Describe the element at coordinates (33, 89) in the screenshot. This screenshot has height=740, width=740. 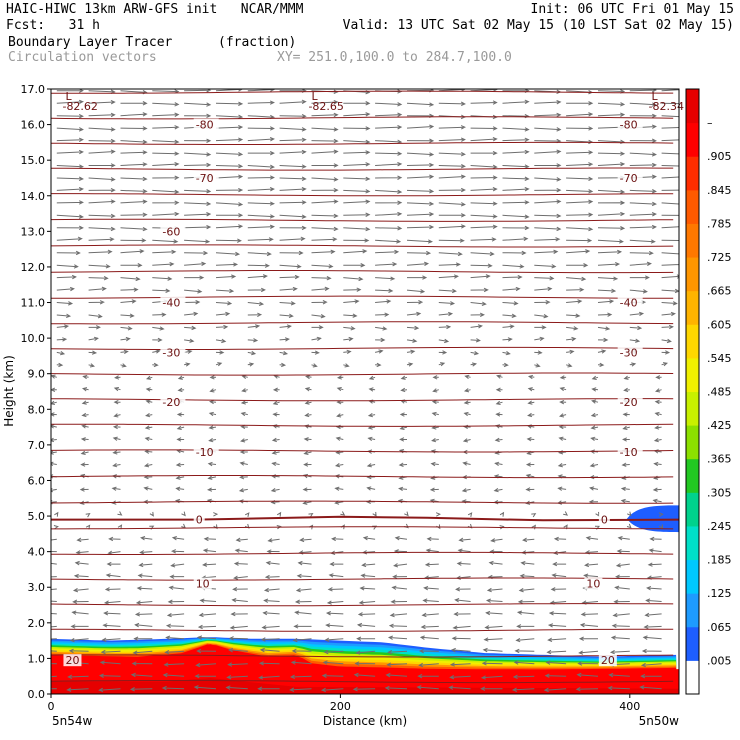
I see `y-tick-label: 17.0` at that location.